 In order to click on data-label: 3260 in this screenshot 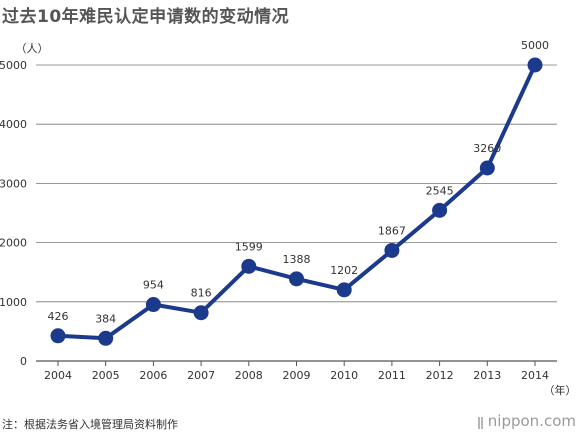, I will do `click(487, 148)`.